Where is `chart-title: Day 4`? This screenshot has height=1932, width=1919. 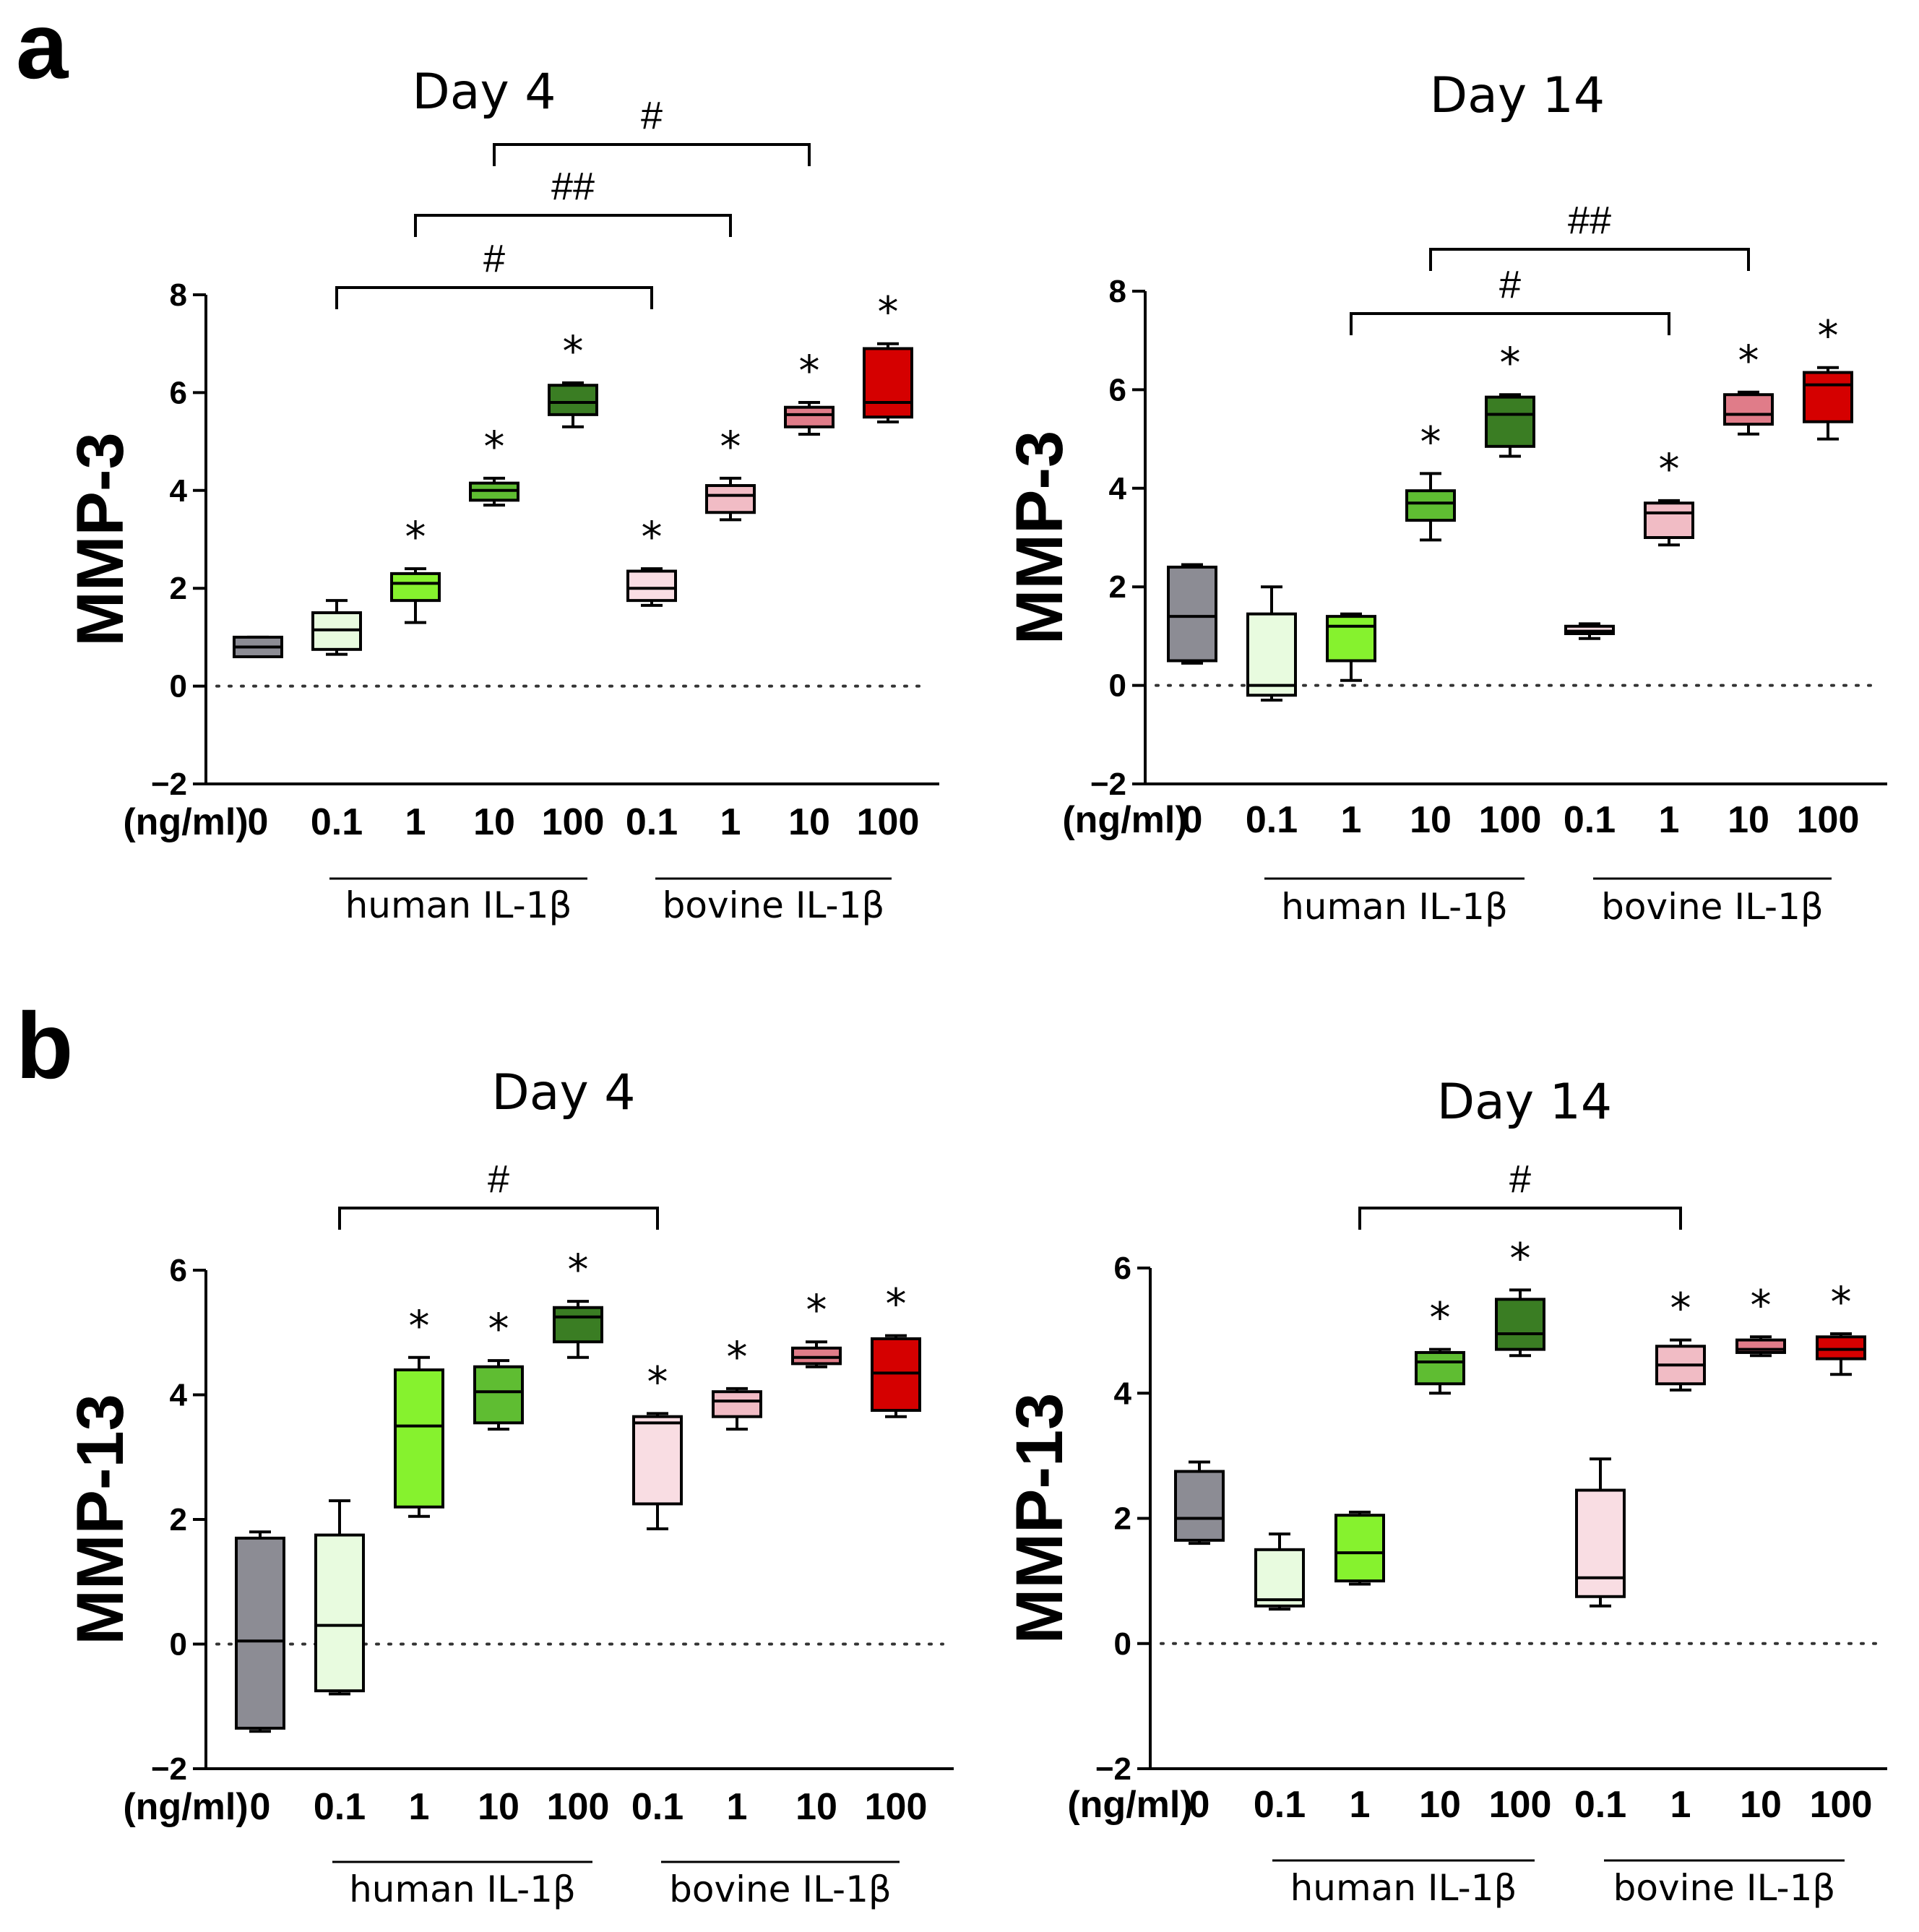 chart-title: Day 4 is located at coordinates (563, 1092).